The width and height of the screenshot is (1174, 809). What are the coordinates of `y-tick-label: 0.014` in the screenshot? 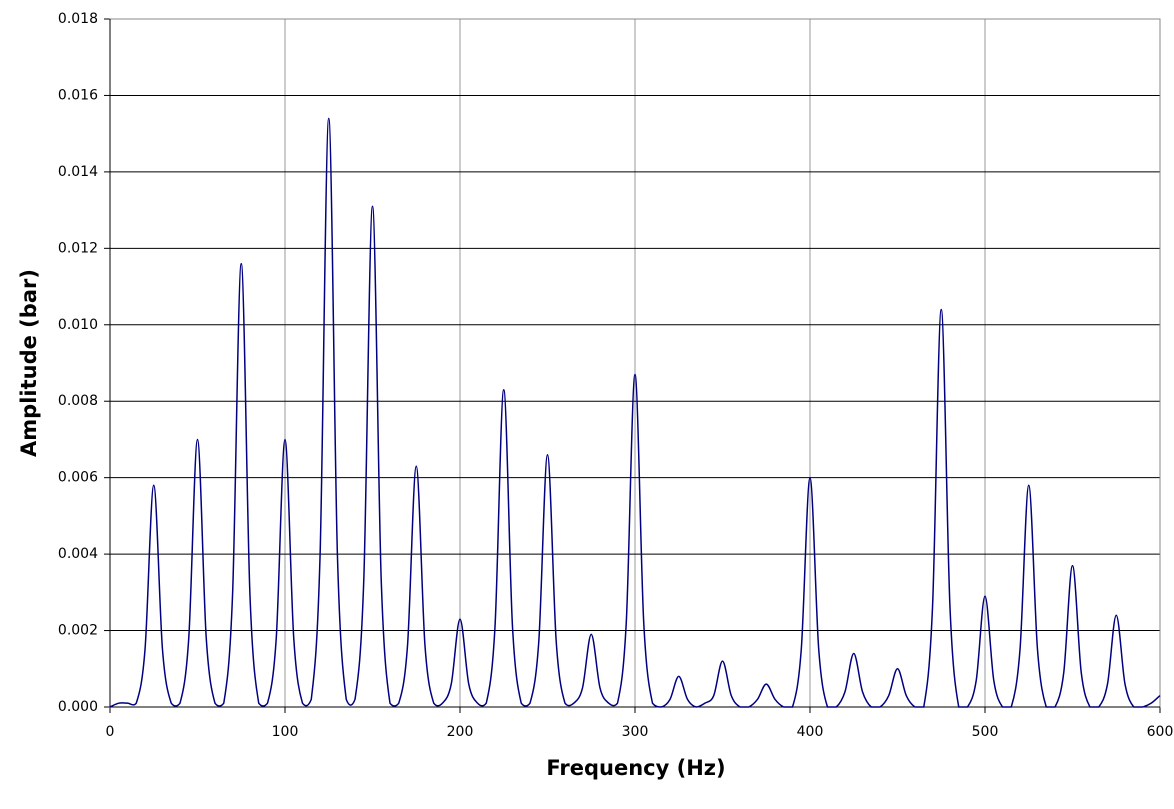 It's located at (78, 172).